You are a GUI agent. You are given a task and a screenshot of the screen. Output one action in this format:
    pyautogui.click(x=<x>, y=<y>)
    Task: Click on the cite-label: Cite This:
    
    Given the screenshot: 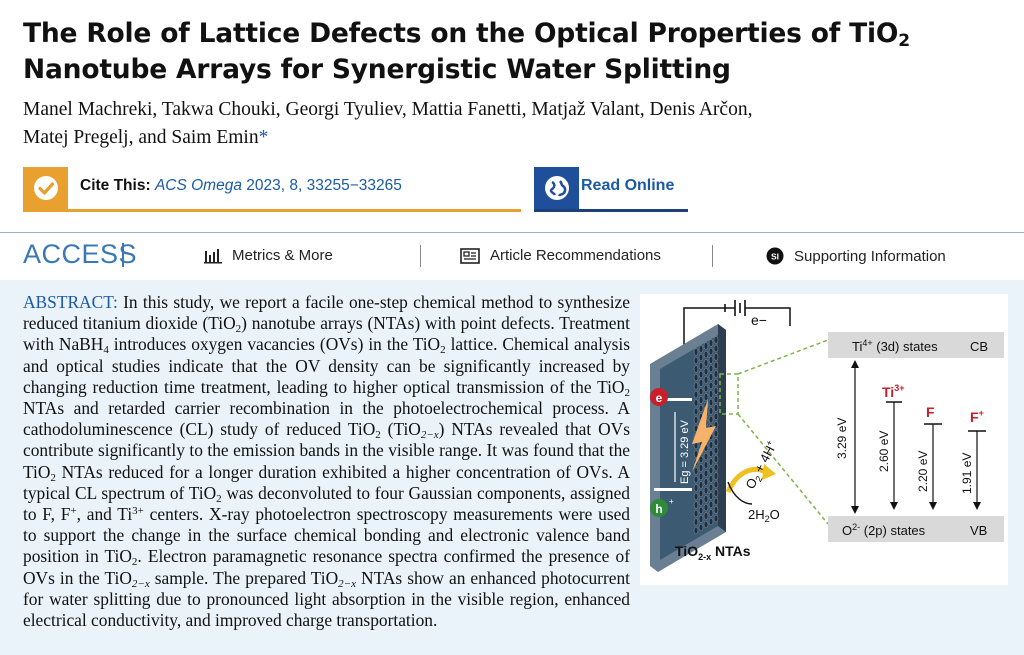 What is the action you would take?
    pyautogui.click(x=115, y=185)
    